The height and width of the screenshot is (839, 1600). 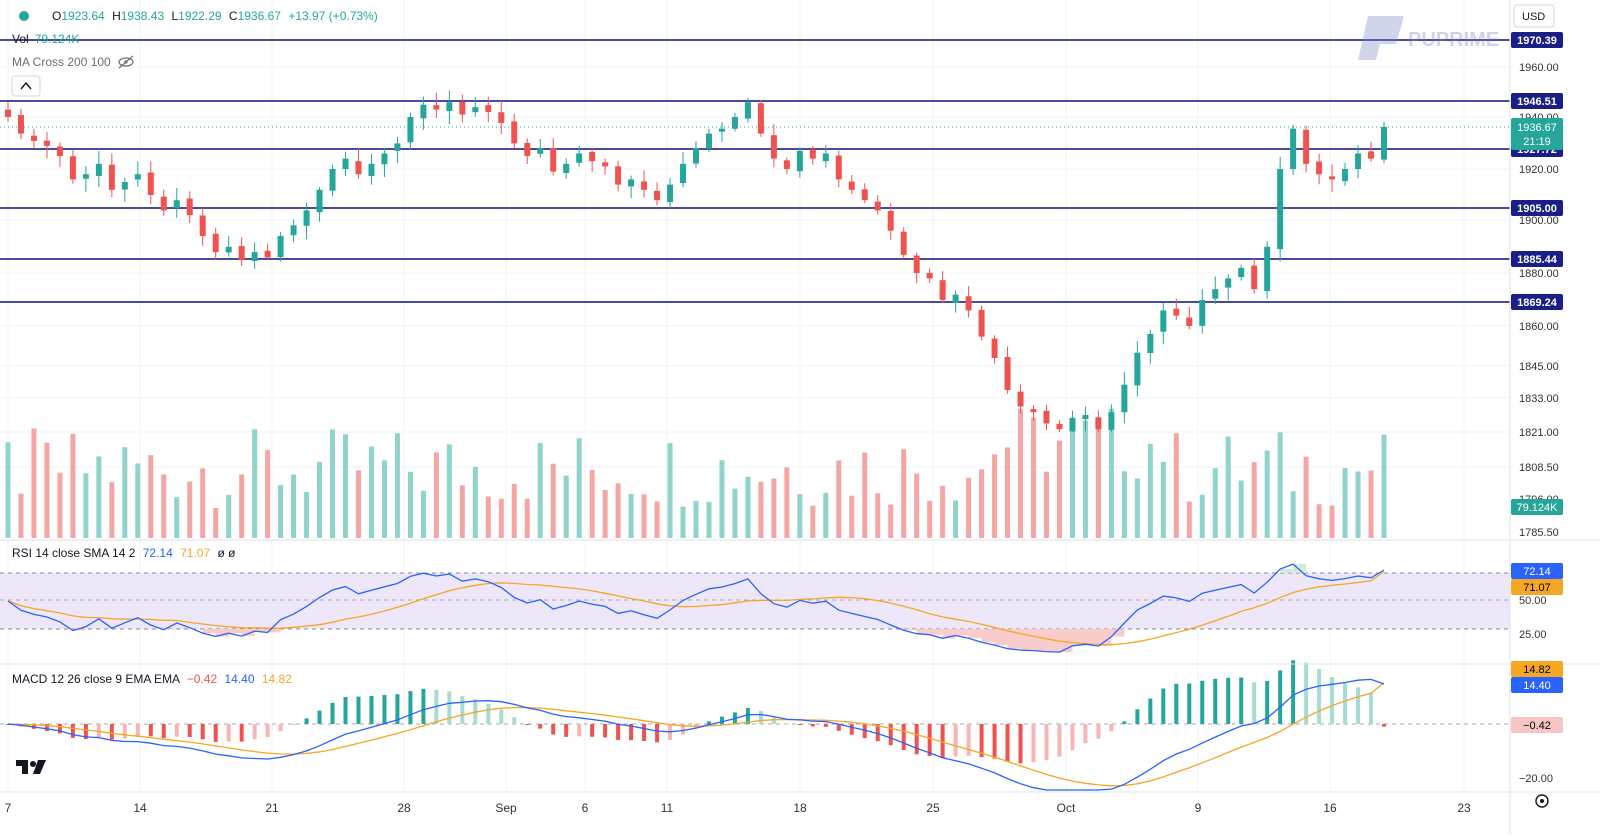 What do you see at coordinates (31, 767) in the screenshot?
I see `tradingview-logo-icon` at bounding box center [31, 767].